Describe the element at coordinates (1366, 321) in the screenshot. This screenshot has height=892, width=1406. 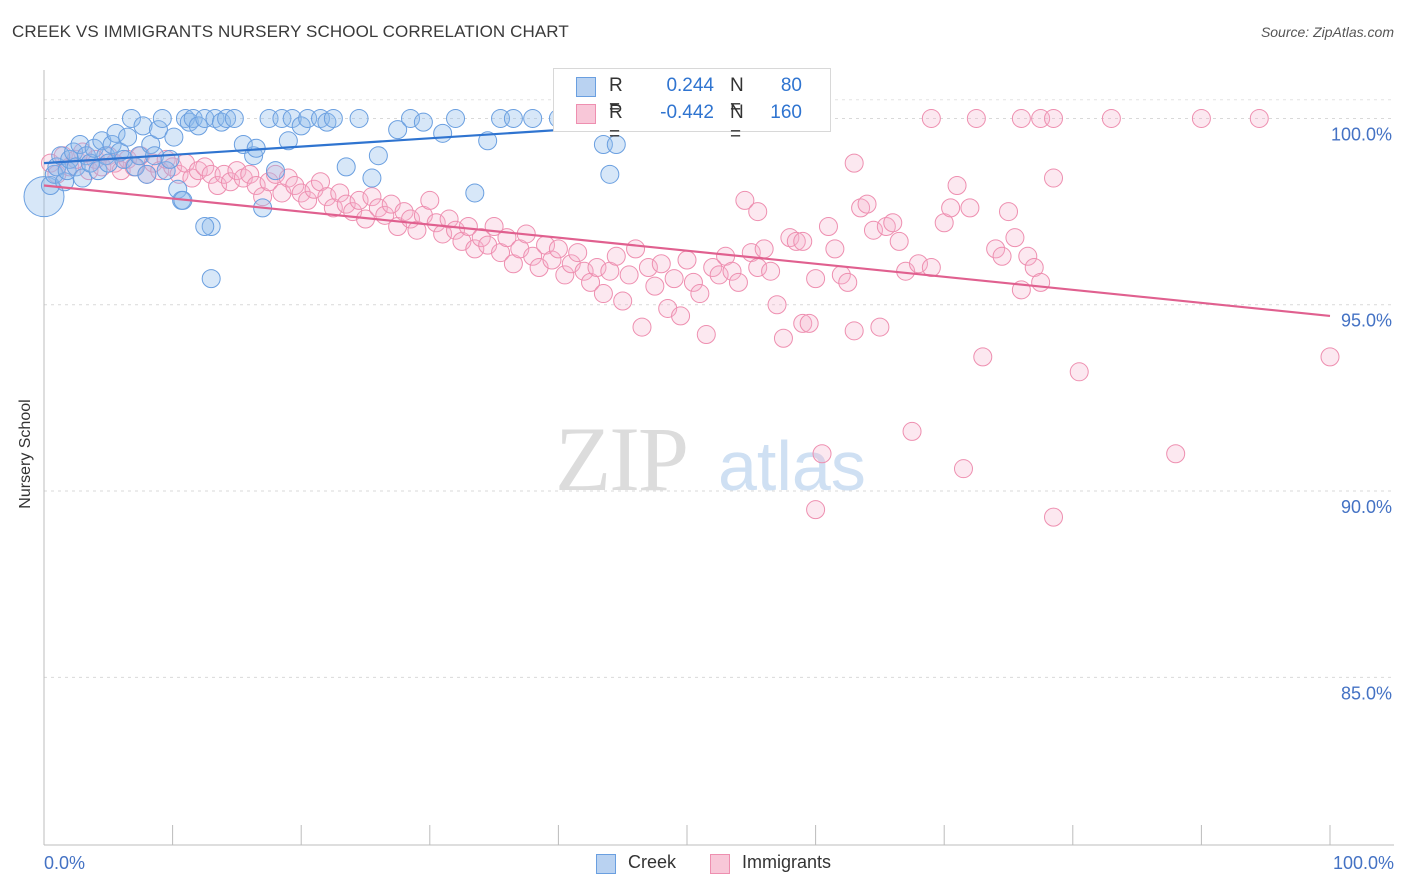
I see `y-tick-label: 95.0%` at that location.